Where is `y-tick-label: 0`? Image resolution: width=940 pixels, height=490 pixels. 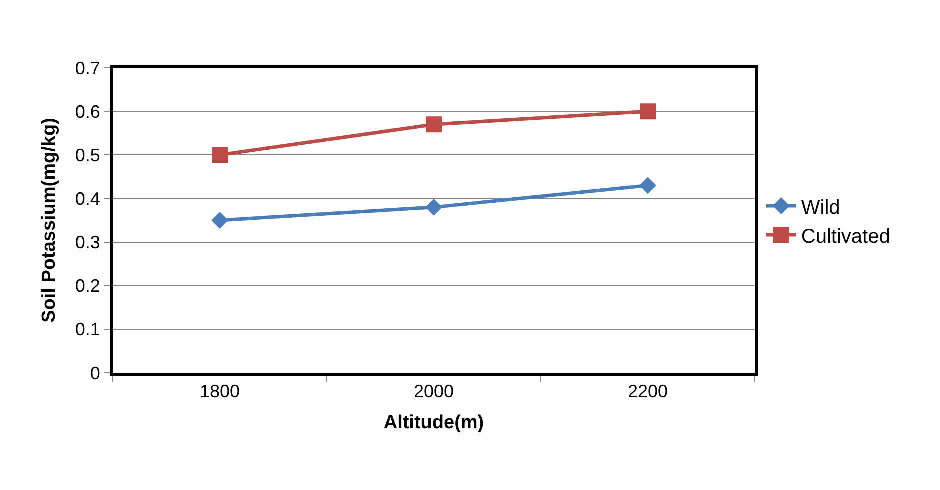 y-tick-label: 0 is located at coordinates (95, 373).